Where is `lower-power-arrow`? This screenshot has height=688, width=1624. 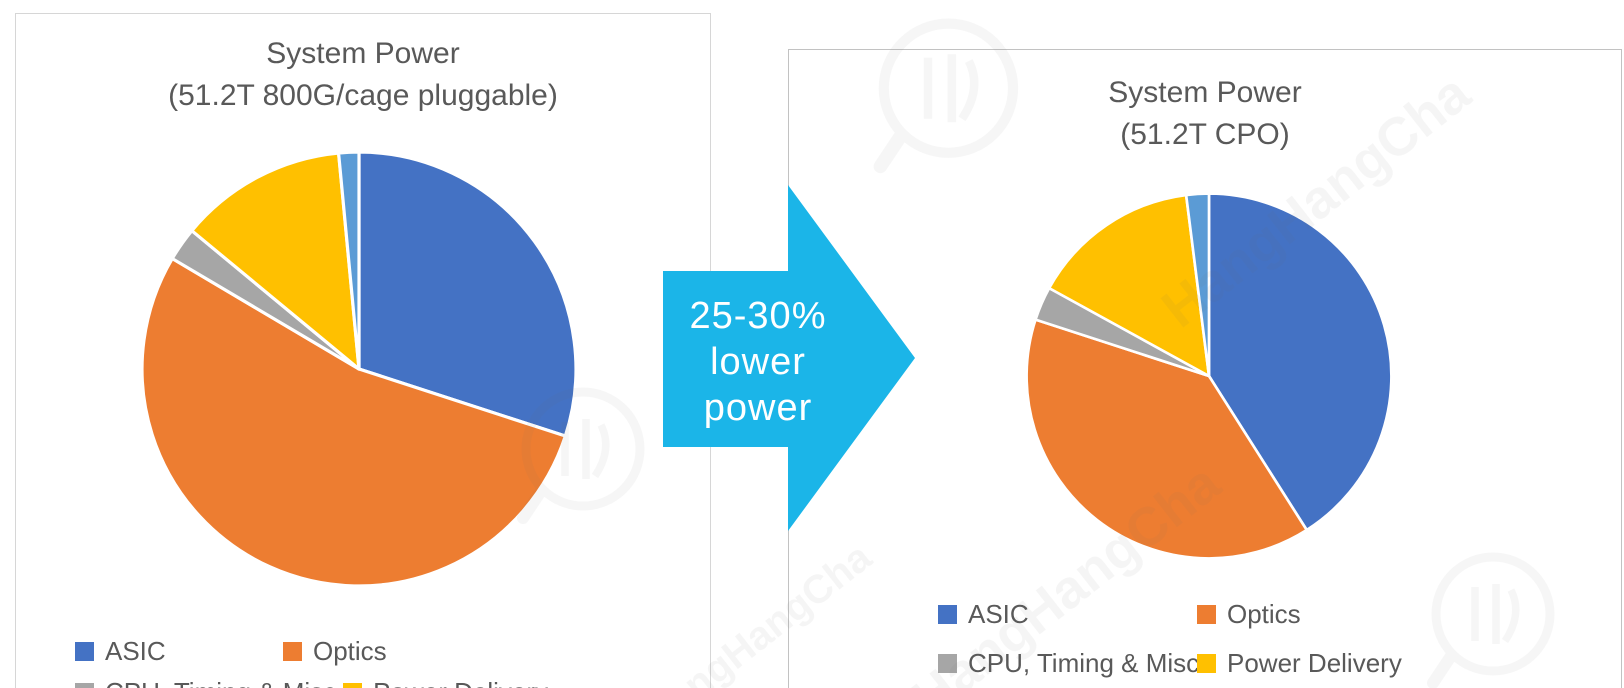 lower-power-arrow is located at coordinates (789, 358).